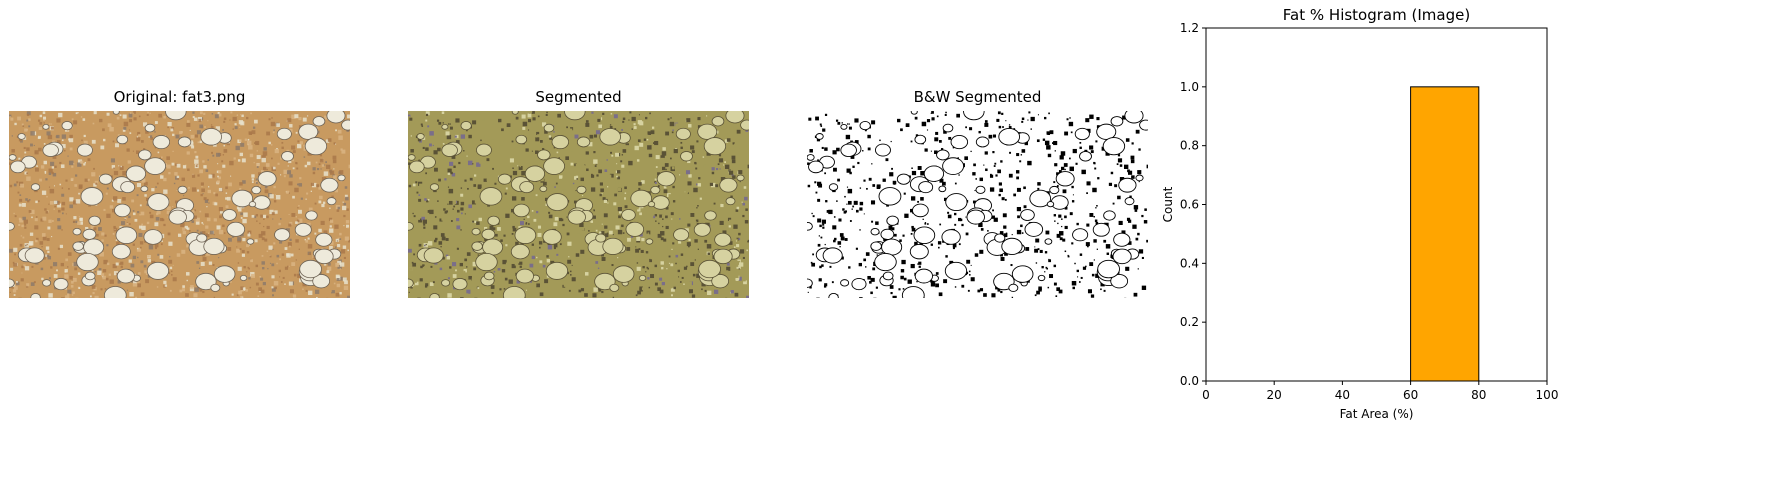  I want to click on y-tick-label: 0.2, so click(1189, 322).